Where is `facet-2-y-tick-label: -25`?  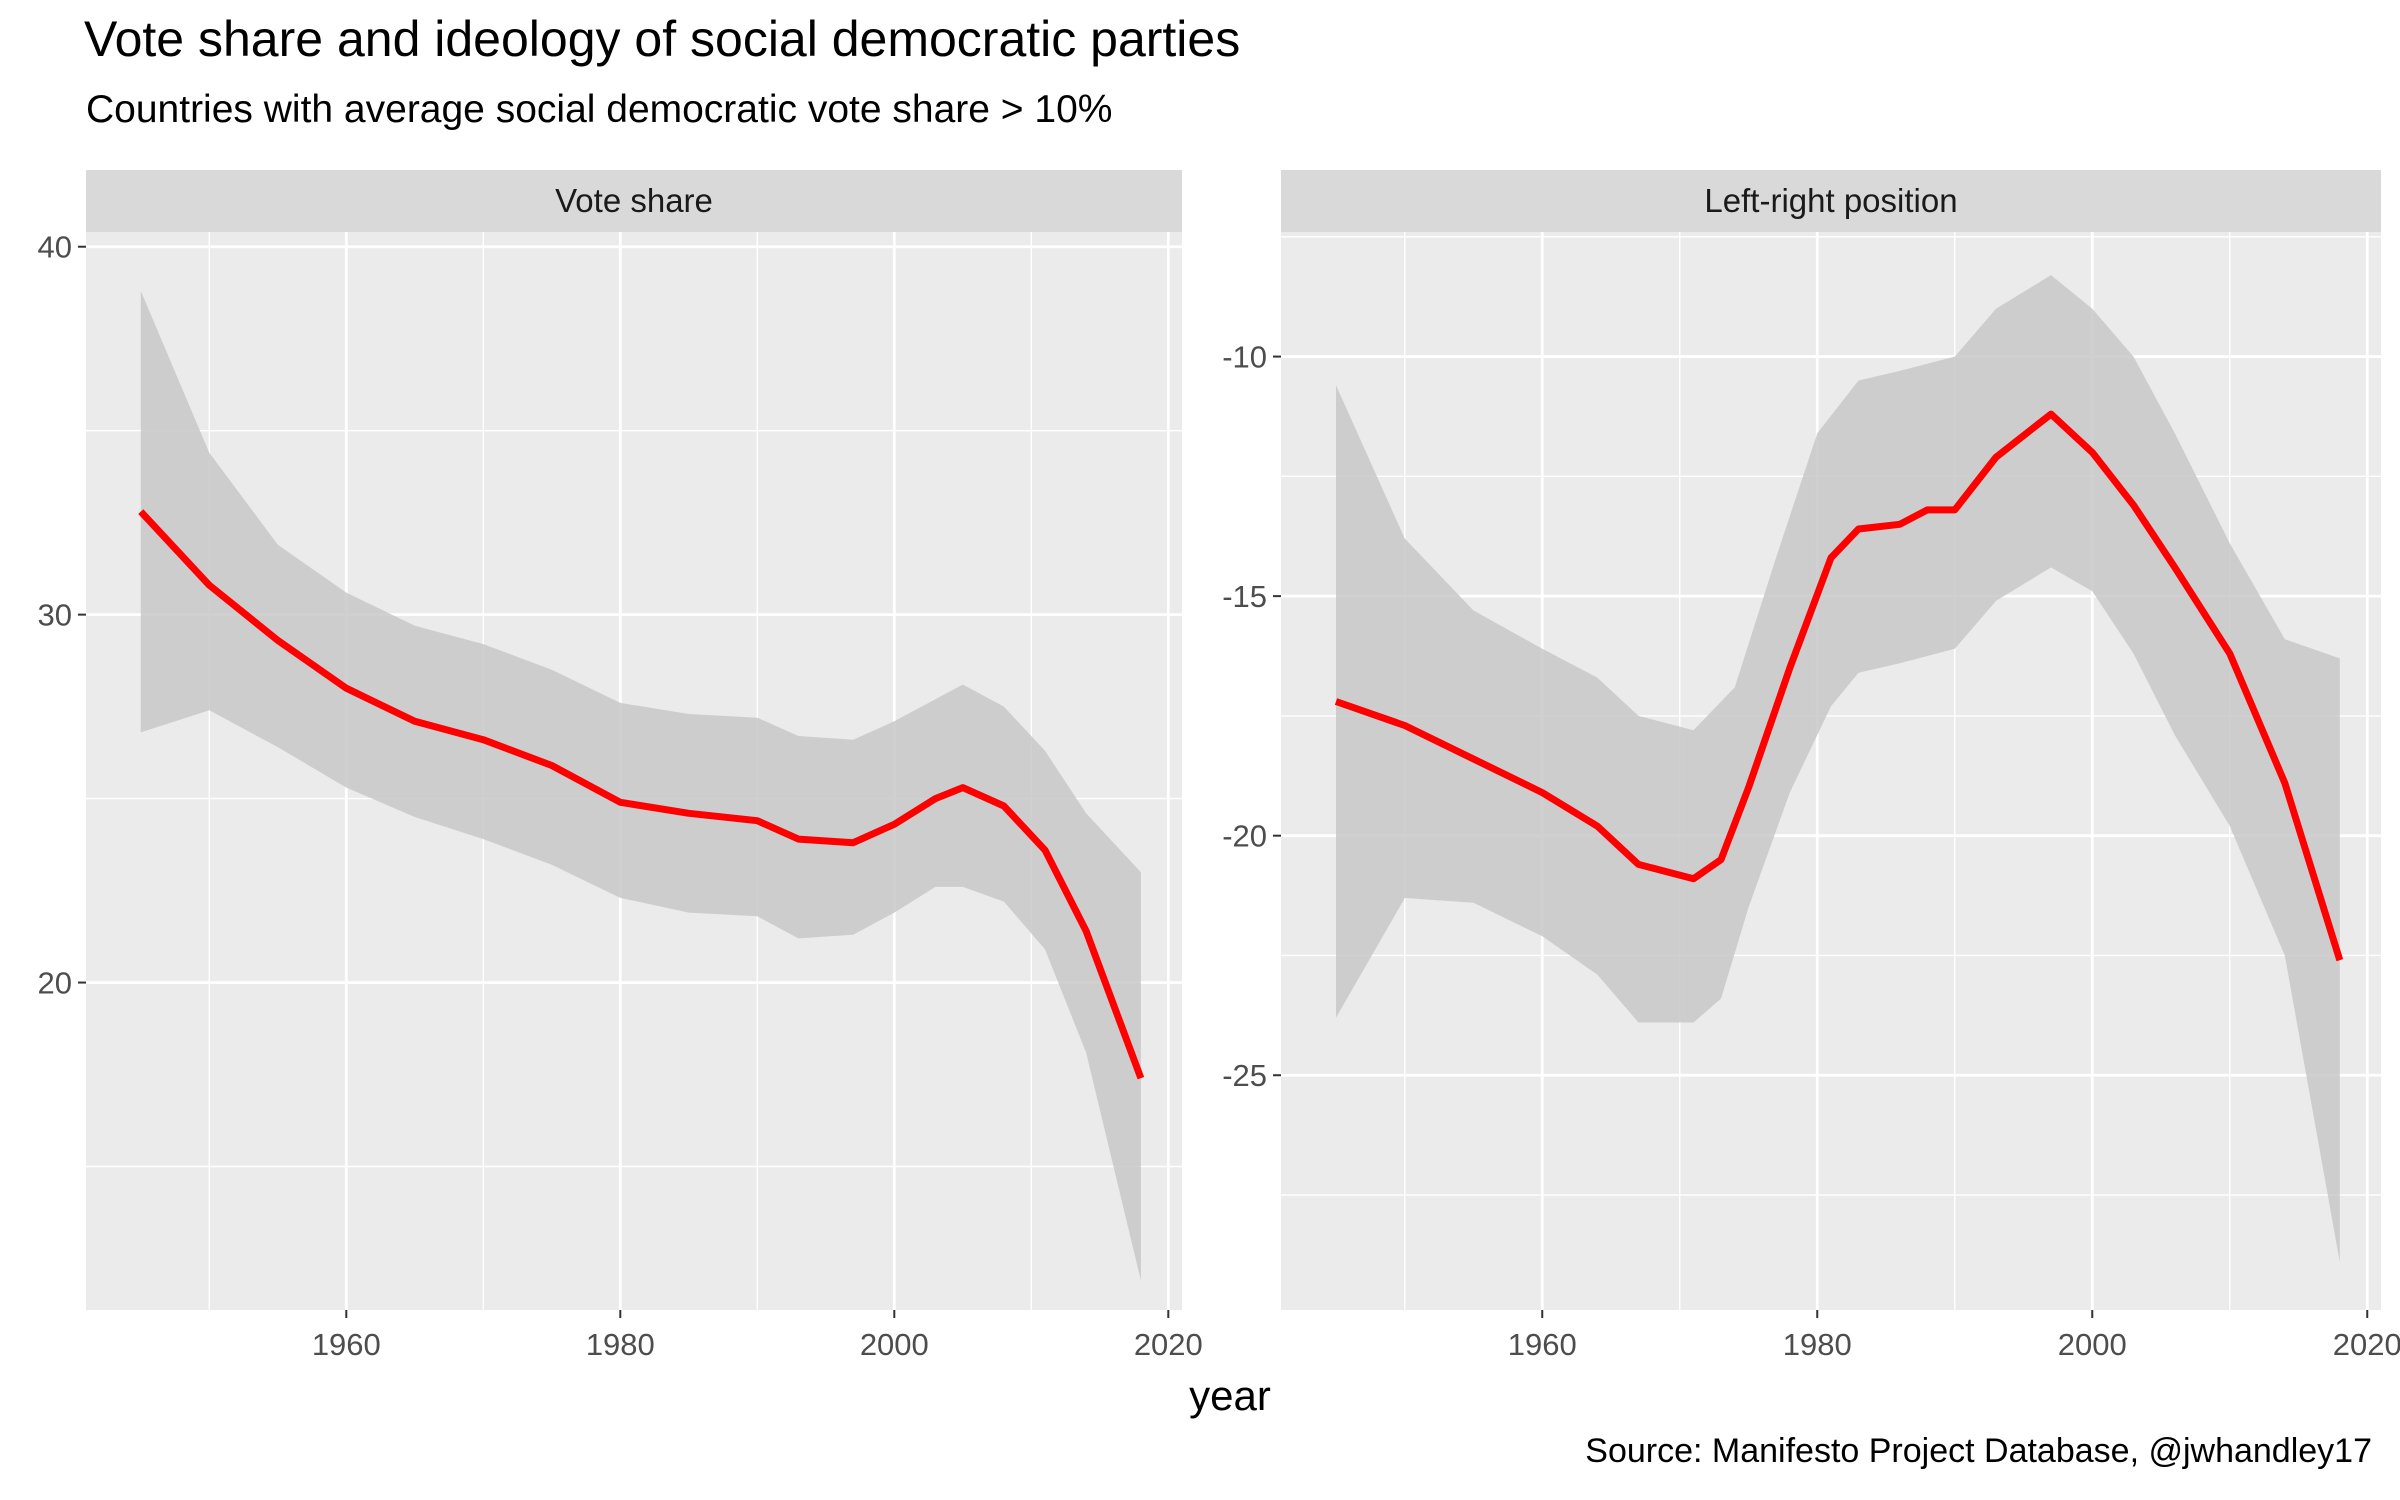 facet-2-y-tick-label: -25 is located at coordinates (1244, 1075).